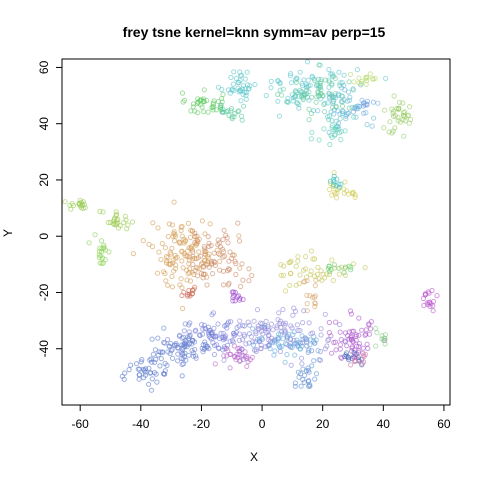 Image resolution: width=480 pixels, height=480 pixels. What do you see at coordinates (8, 233) in the screenshot?
I see `y-axis-label: Y` at bounding box center [8, 233].